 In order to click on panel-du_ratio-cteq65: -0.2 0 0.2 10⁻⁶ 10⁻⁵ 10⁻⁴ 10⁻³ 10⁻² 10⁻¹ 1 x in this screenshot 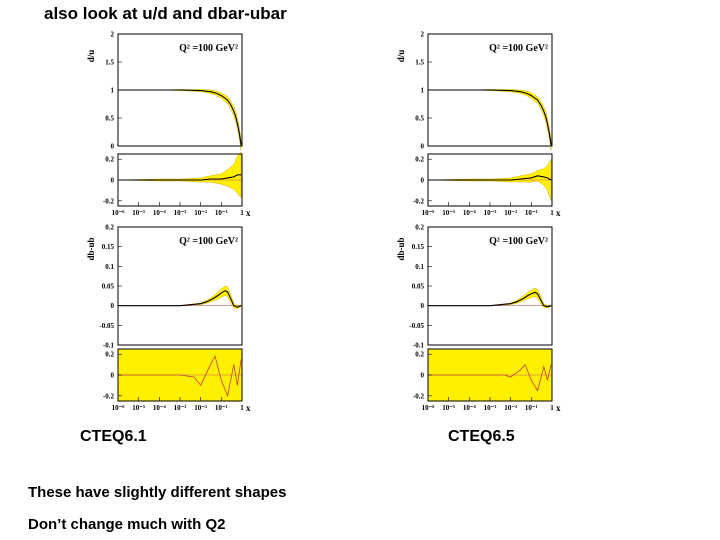, I will do `click(487, 185)`.